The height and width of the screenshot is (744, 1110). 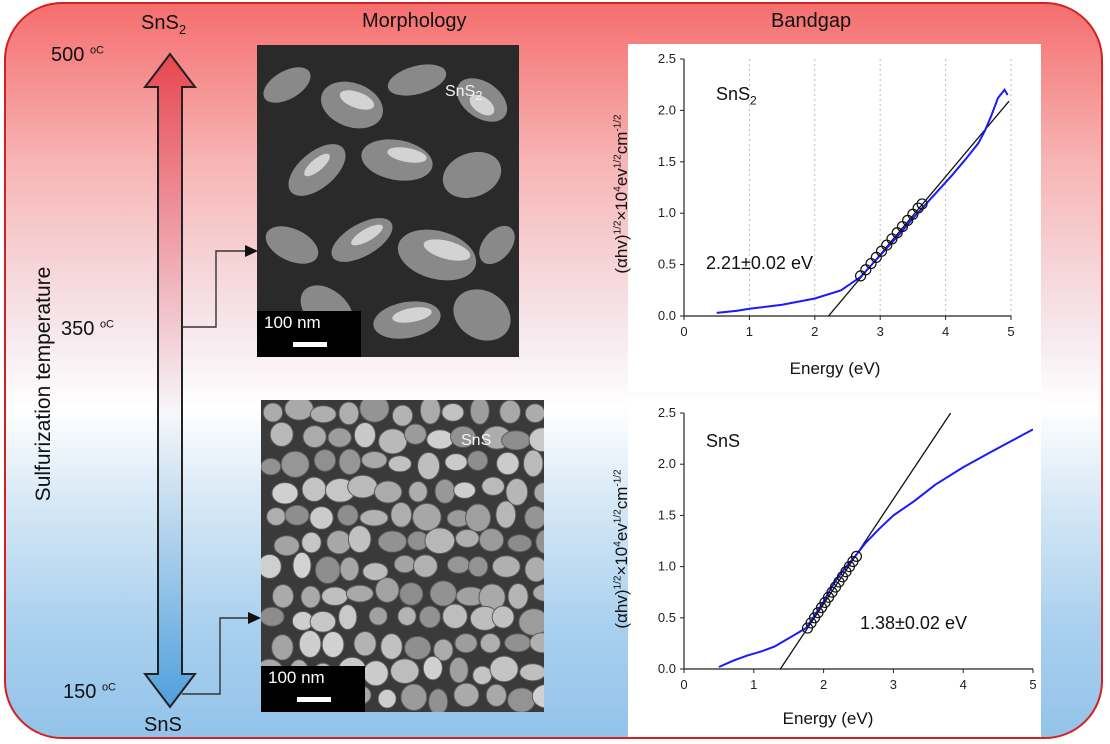 What do you see at coordinates (862, 201) in the screenshot?
I see `absorption-curve` at bounding box center [862, 201].